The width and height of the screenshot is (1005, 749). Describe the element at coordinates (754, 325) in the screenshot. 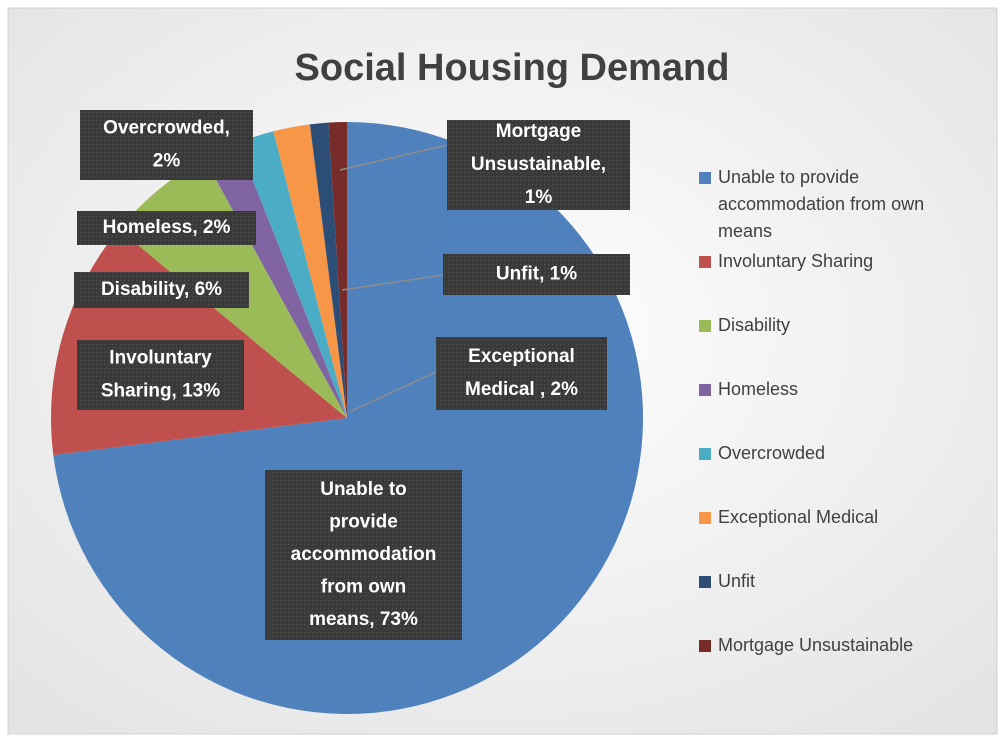

I see `legend-label: Disability` at that location.